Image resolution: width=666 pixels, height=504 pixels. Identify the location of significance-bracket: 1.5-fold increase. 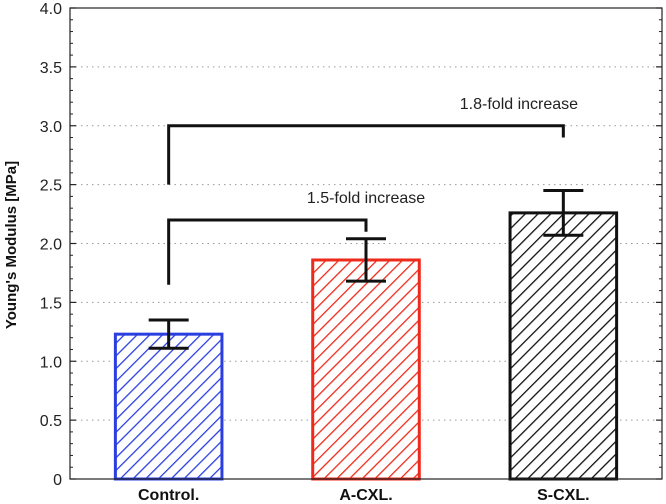
(296, 237).